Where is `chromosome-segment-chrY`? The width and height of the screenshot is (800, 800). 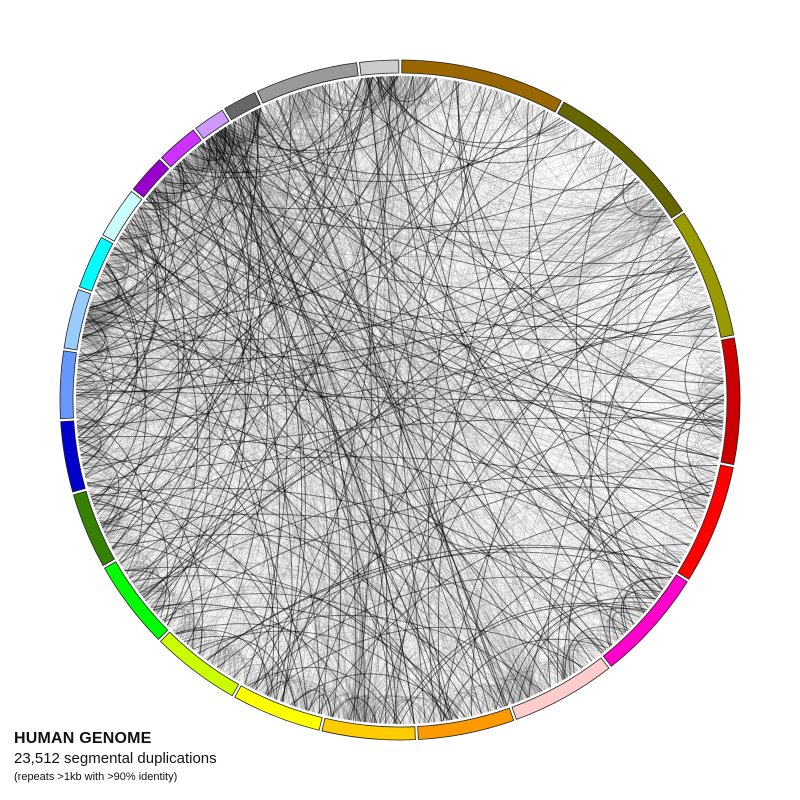 chromosome-segment-chrY is located at coordinates (379, 67).